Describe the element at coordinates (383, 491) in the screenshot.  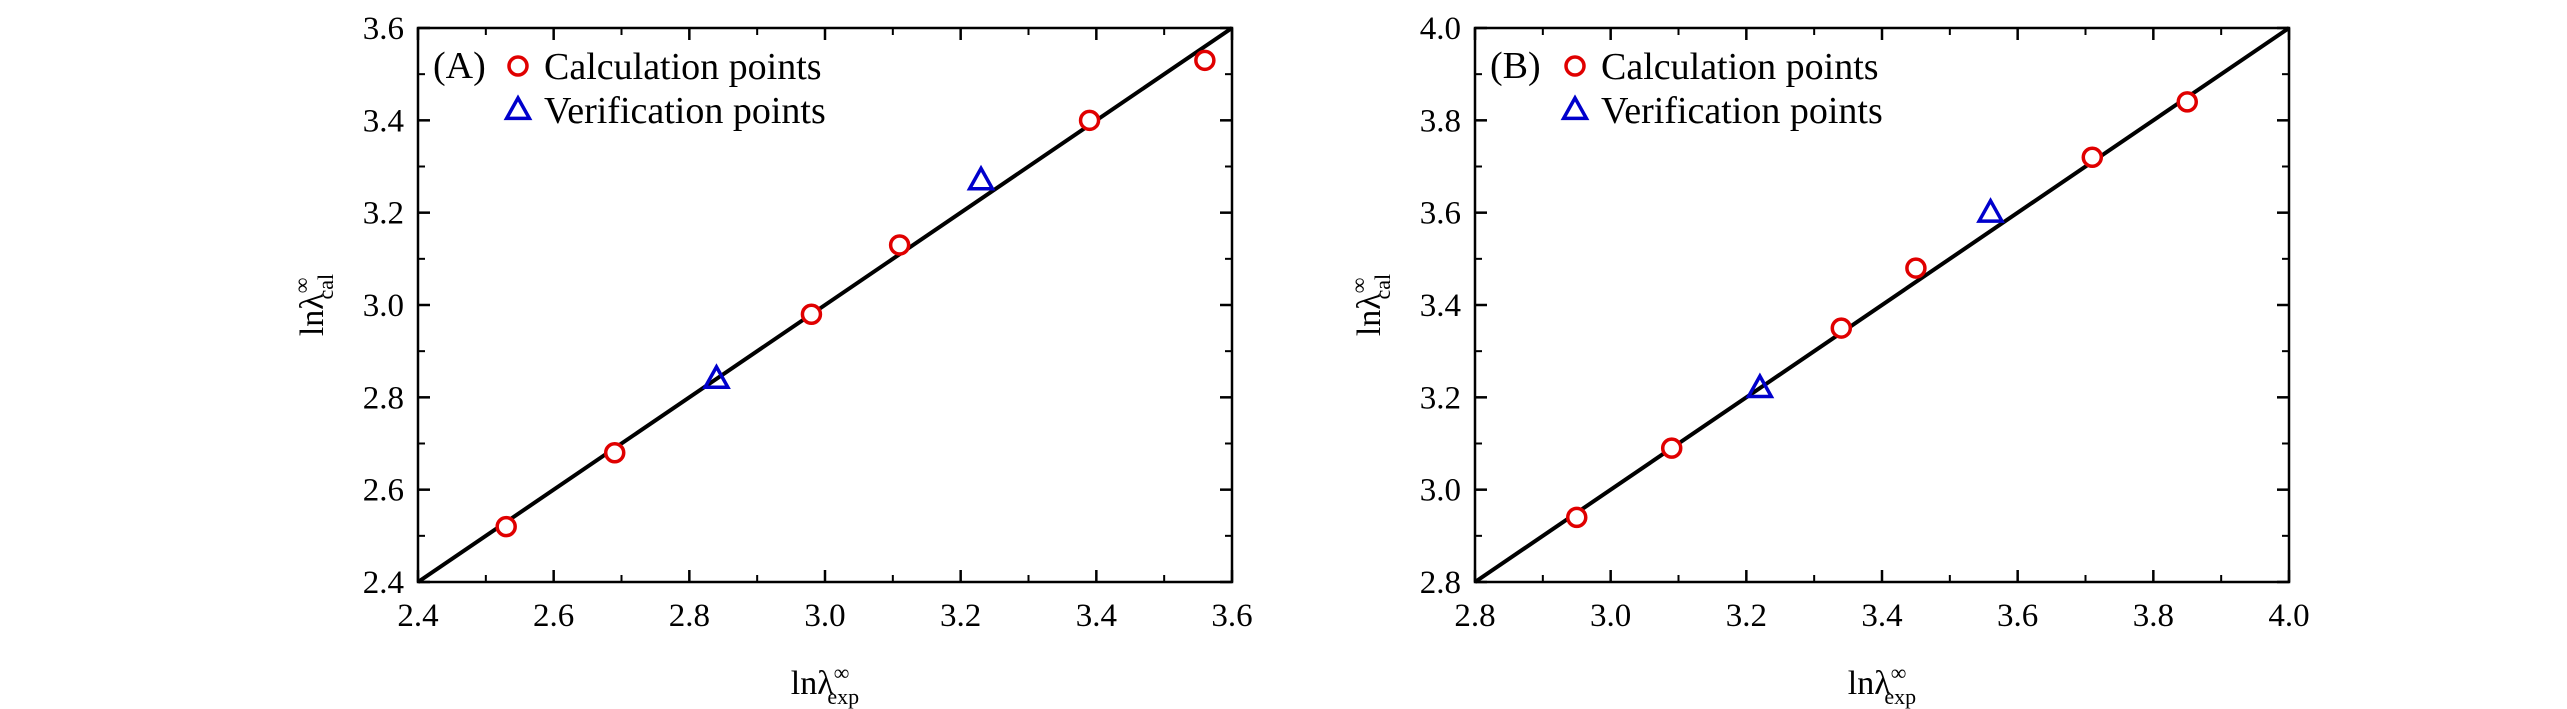
I see `y-tick-label: 2.6` at that location.